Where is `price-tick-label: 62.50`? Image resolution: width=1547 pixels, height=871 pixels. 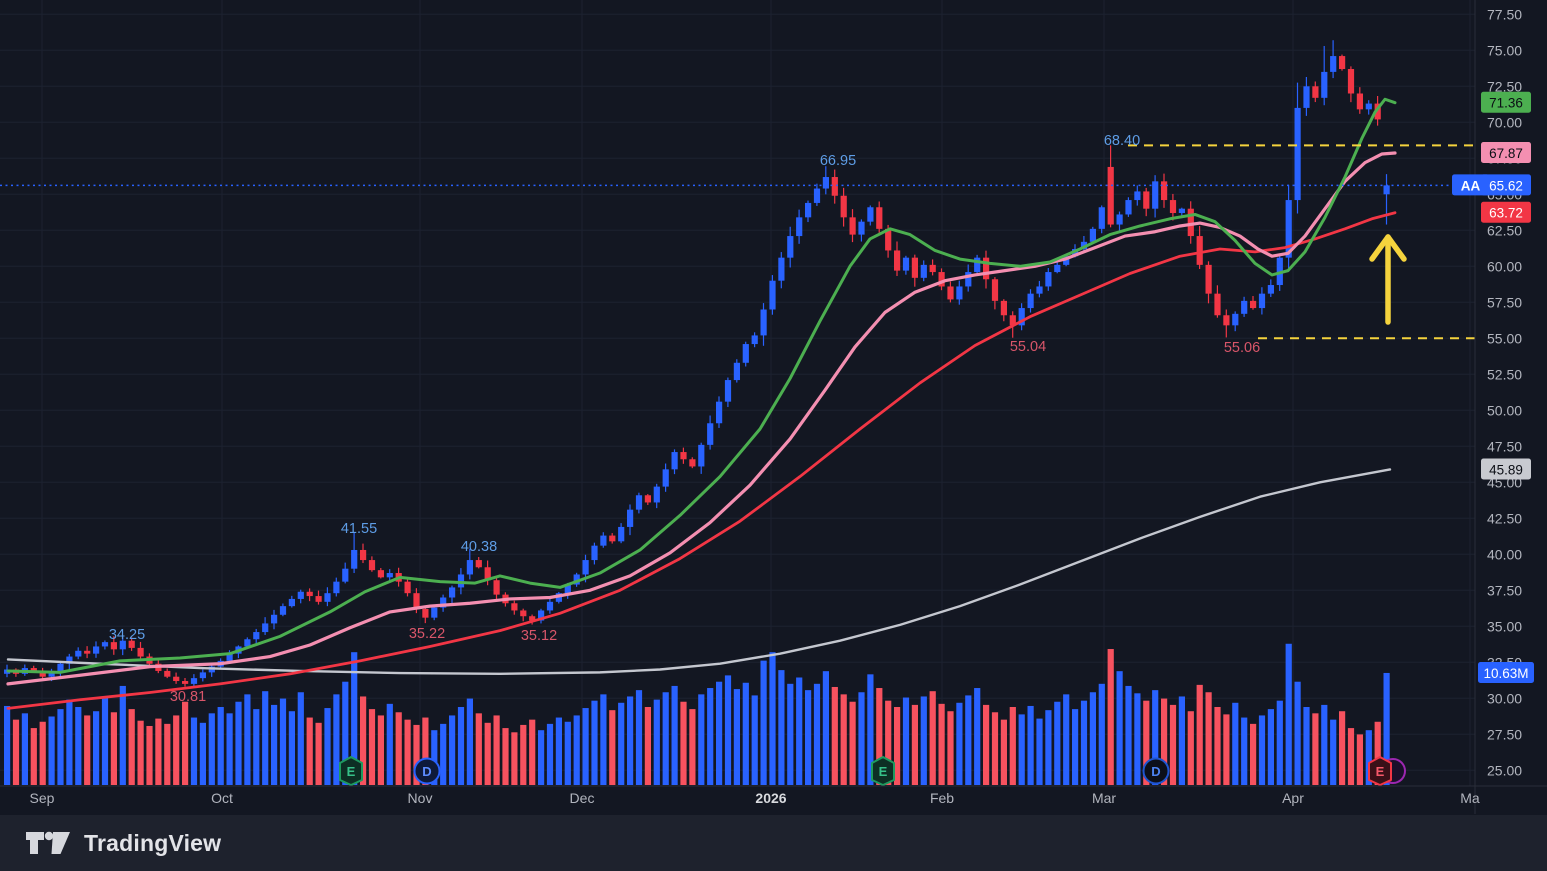 price-tick-label: 62.50 is located at coordinates (1504, 230).